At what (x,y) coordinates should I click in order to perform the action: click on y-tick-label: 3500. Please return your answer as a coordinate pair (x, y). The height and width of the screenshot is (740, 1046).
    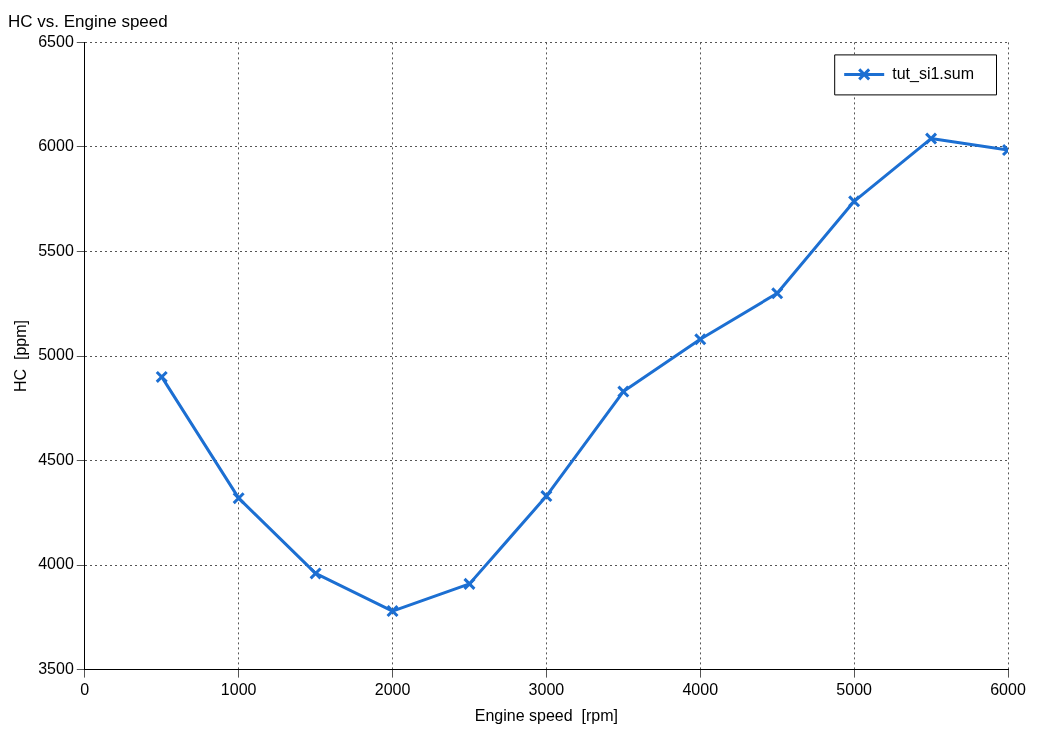
    Looking at the image, I should click on (56, 669).